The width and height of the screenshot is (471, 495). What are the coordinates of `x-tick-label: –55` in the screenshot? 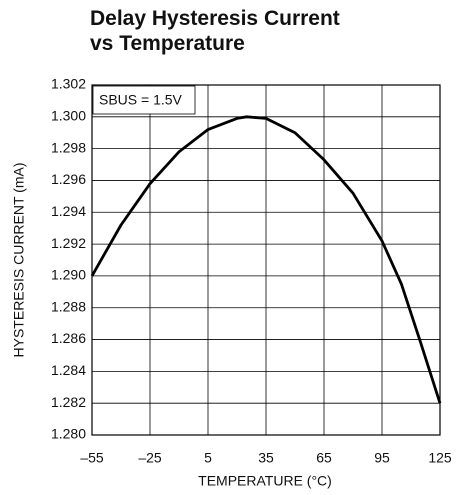 It's located at (92, 458).